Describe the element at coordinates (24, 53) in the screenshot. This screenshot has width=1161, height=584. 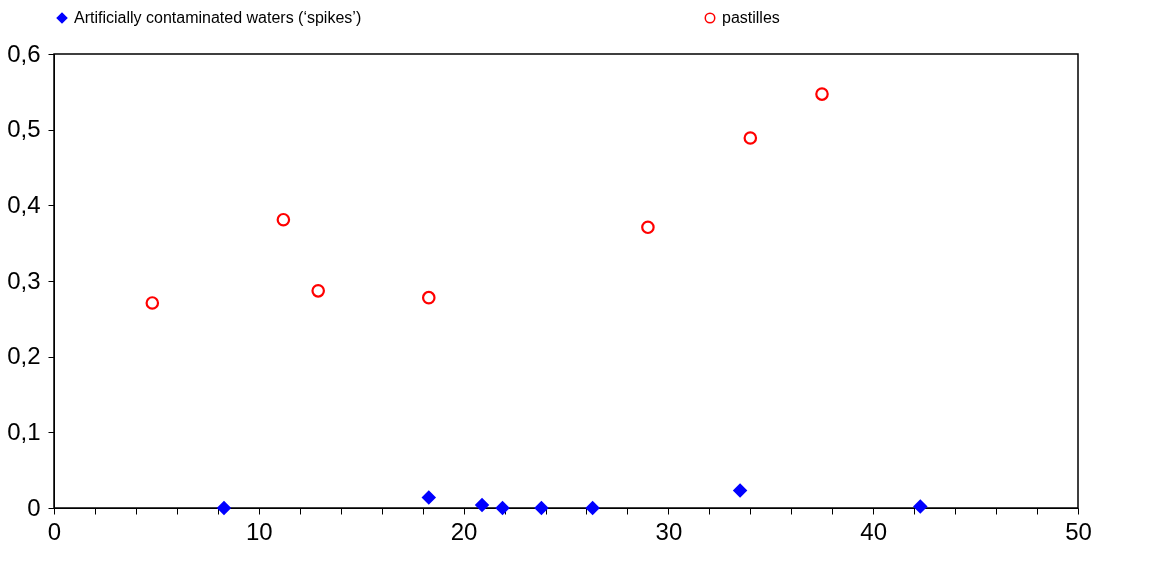
I see `y-tick-label: 0,6` at that location.